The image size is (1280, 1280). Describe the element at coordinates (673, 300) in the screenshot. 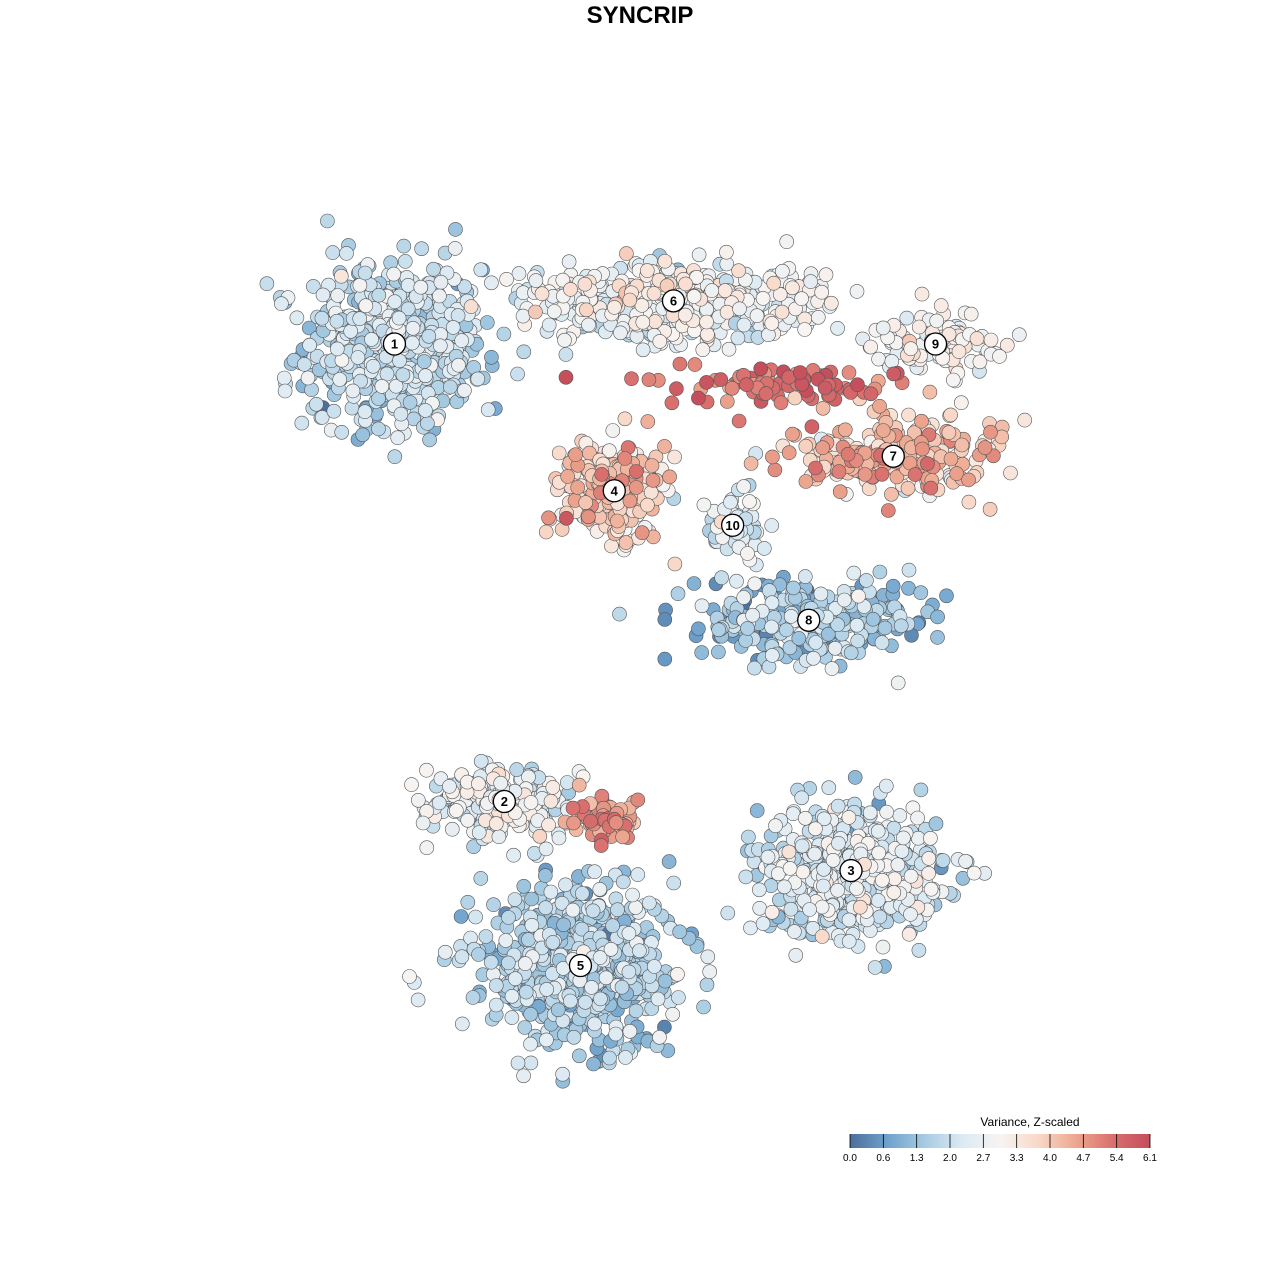

I see `cluster-label-6: 6` at that location.